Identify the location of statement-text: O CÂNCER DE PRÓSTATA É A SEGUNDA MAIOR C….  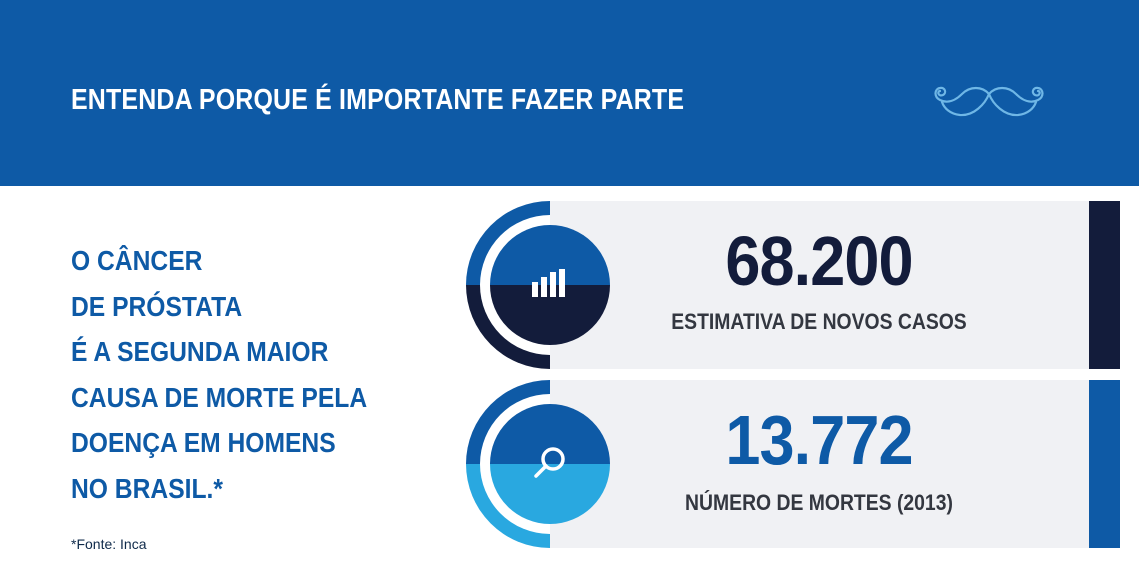
(219, 374).